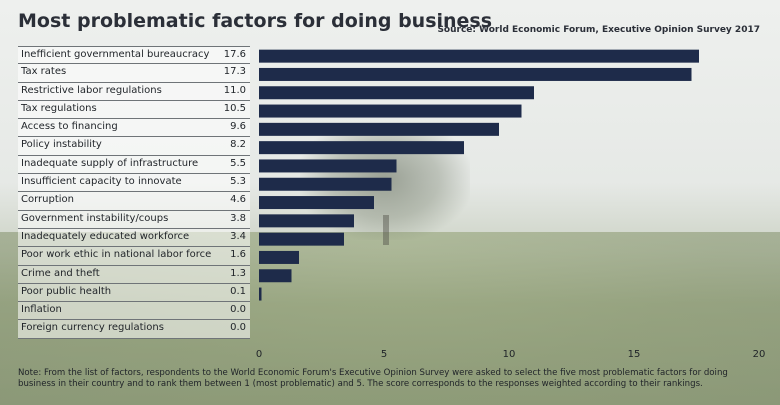 The width and height of the screenshot is (780, 405). I want to click on factor-label: Tax regulations, so click(59, 108).